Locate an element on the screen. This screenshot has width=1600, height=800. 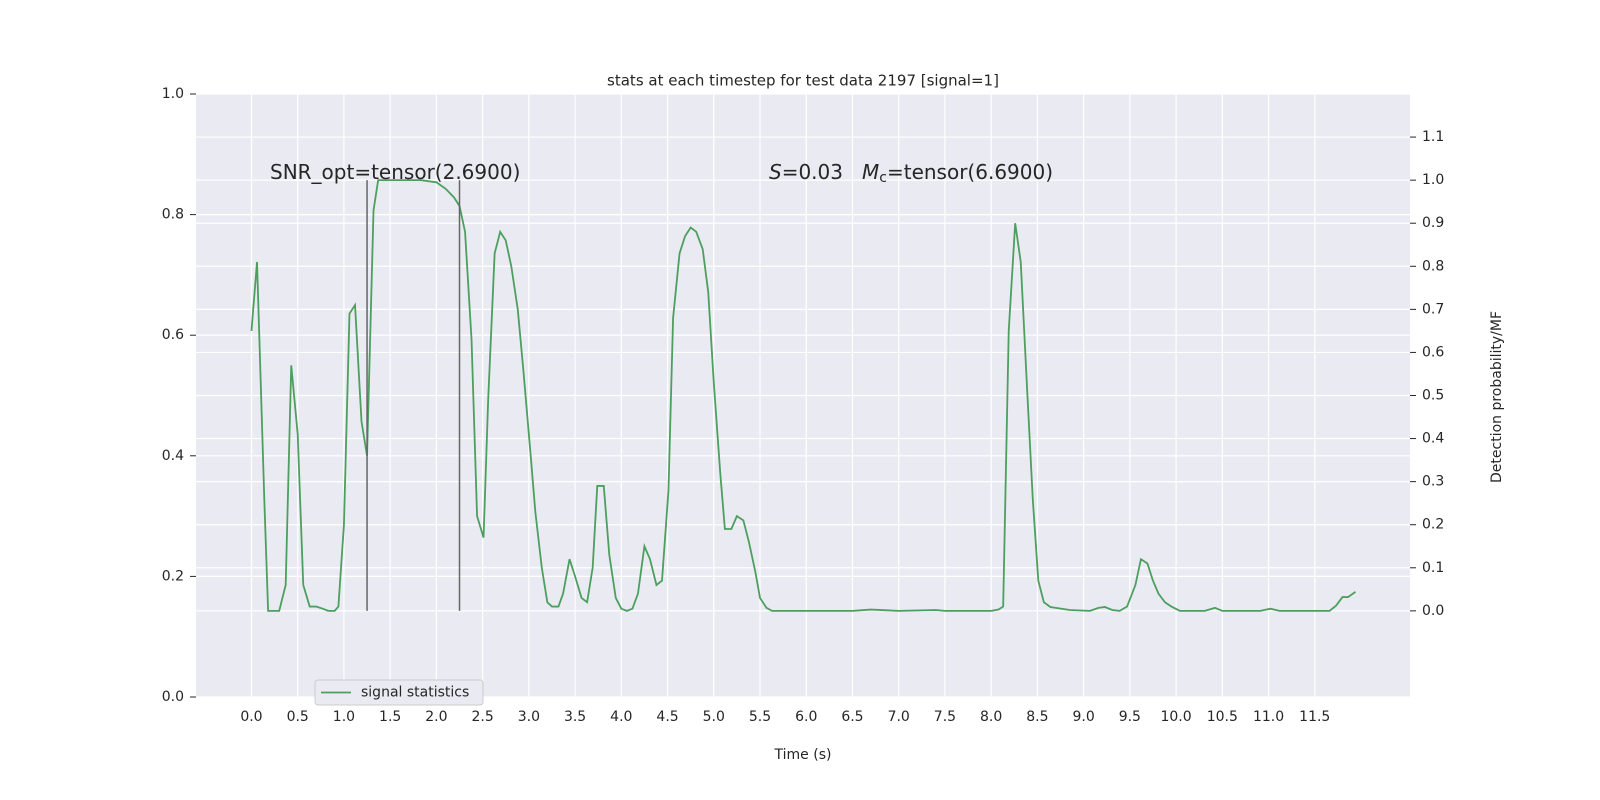
x-axis-label: Time (s) is located at coordinates (803, 755).